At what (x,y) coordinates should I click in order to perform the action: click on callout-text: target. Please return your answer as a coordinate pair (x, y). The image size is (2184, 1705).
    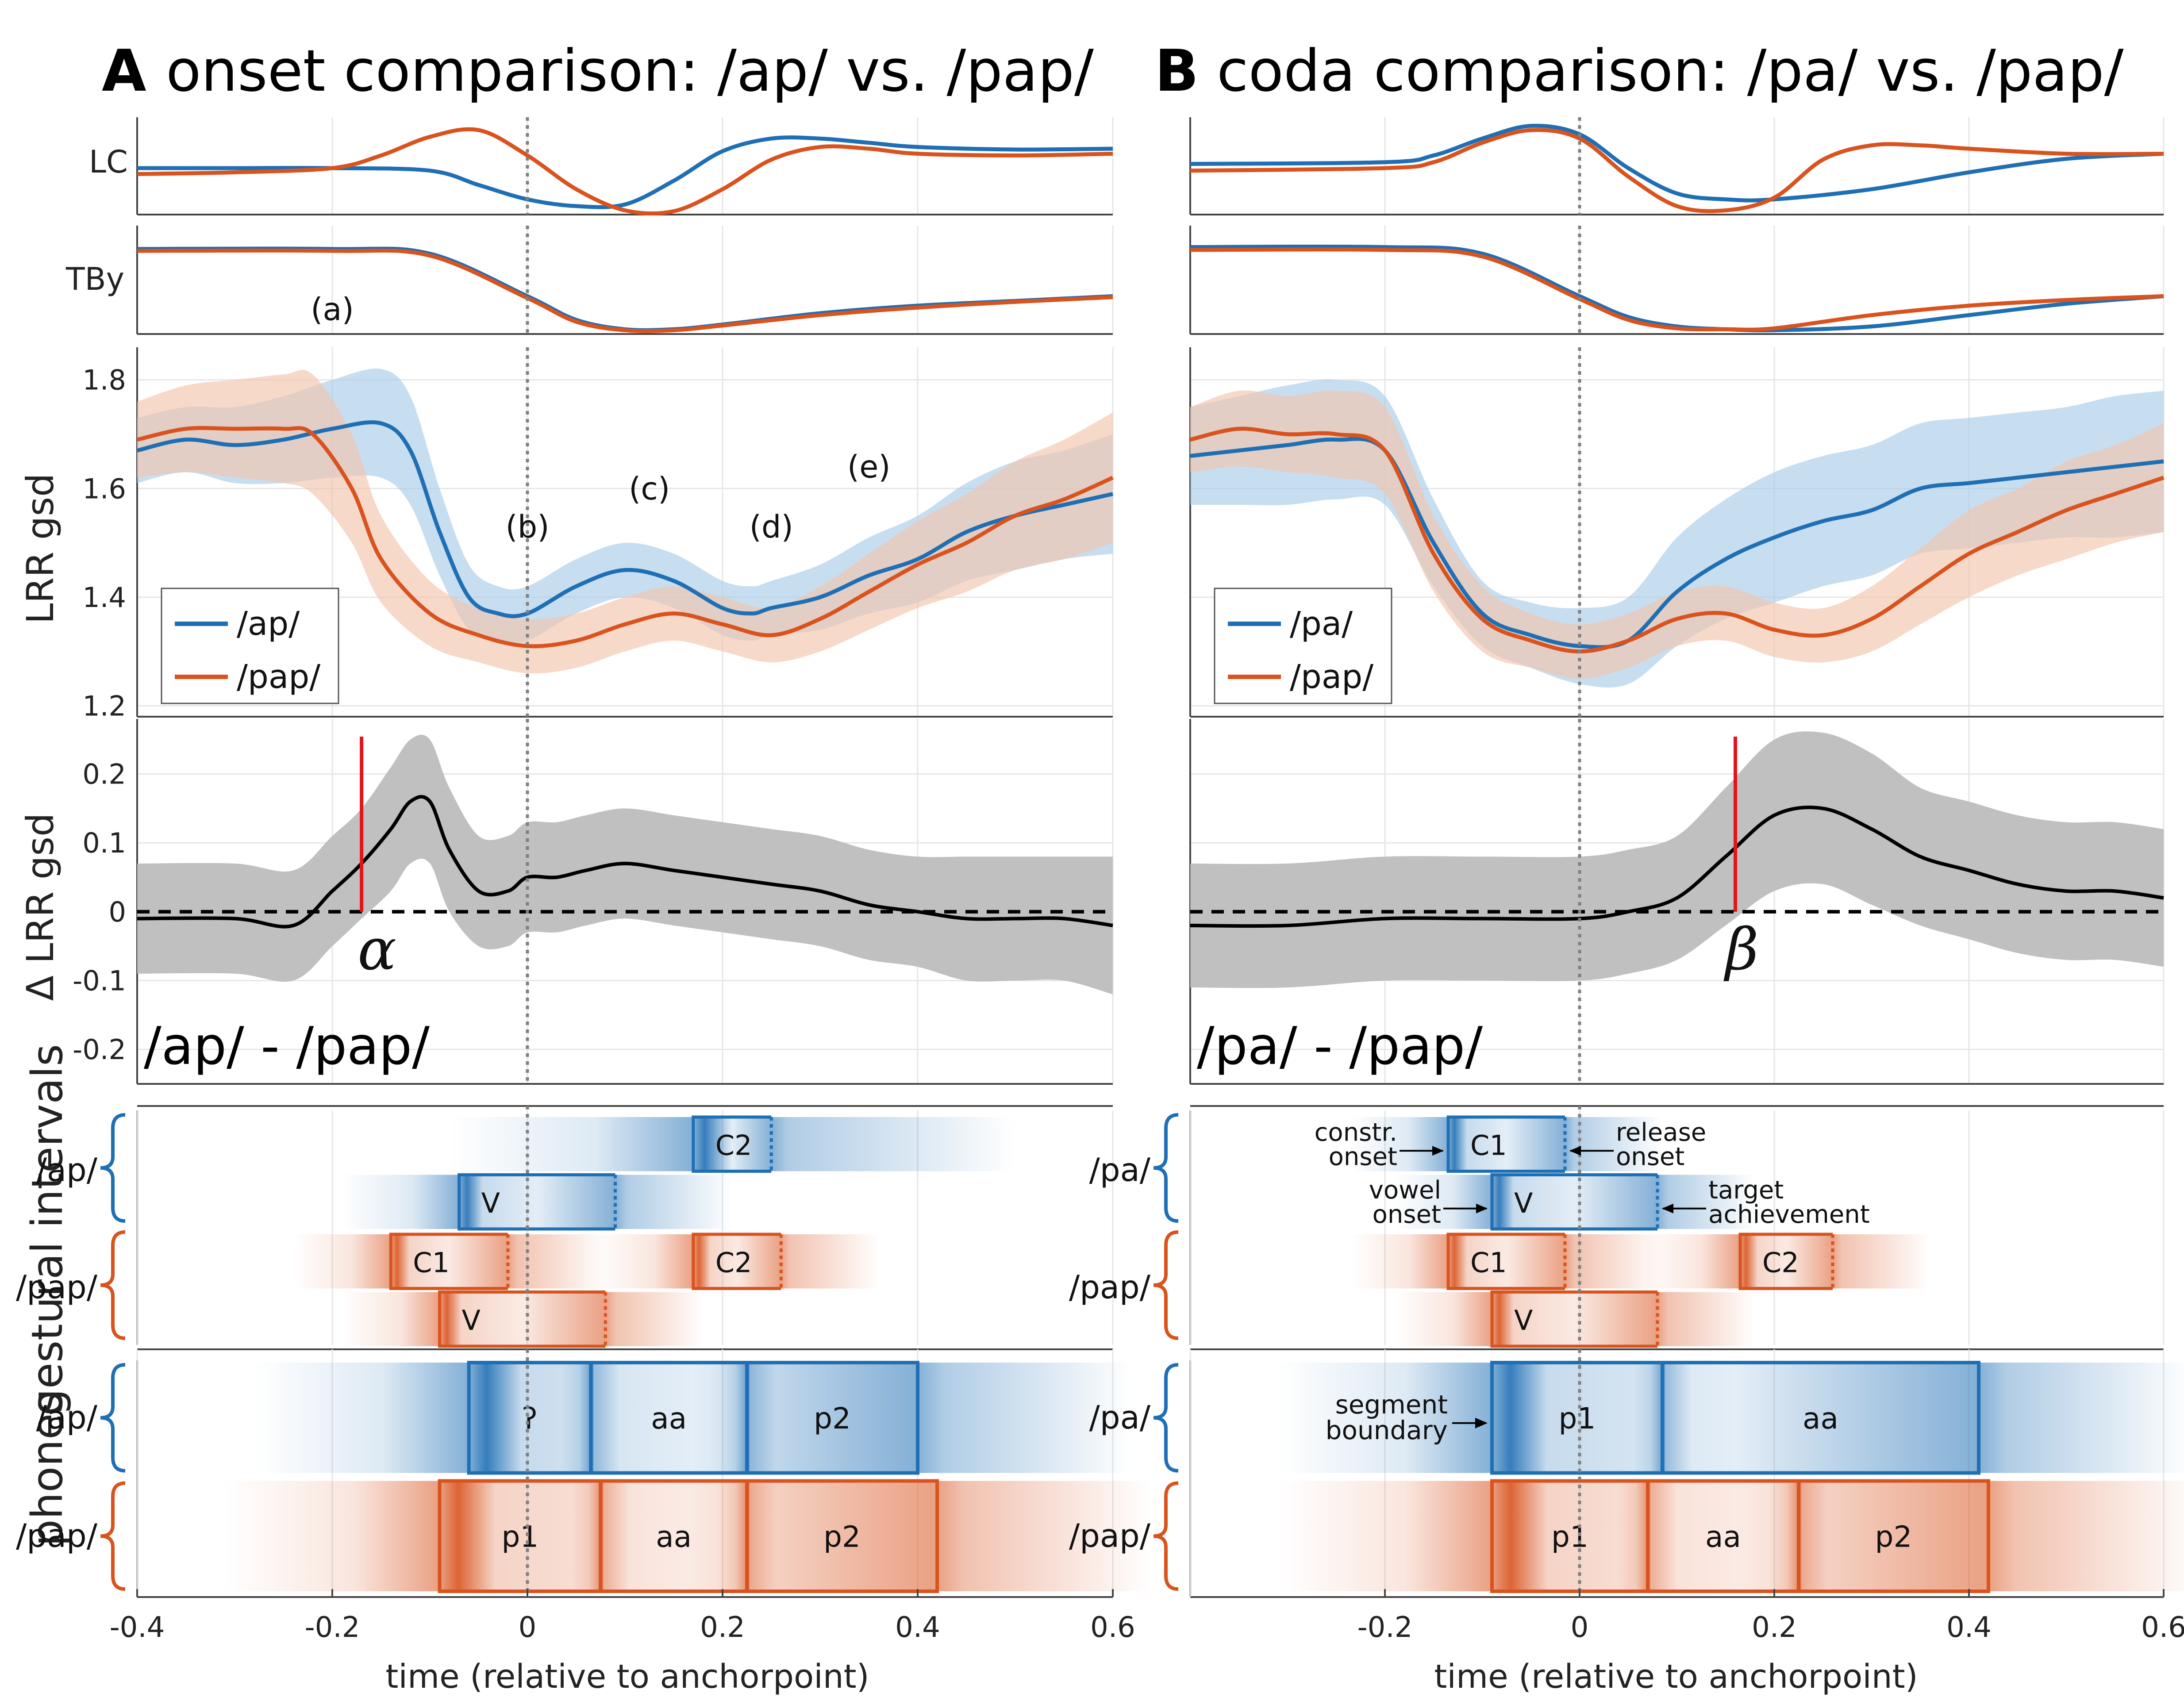
    Looking at the image, I should click on (1746, 1190).